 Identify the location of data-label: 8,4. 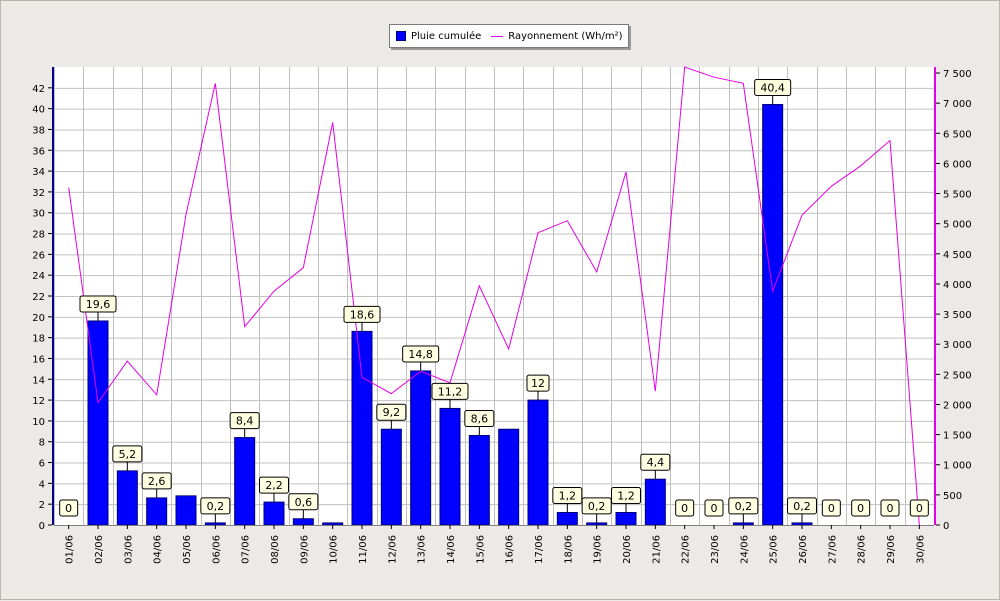
(245, 421).